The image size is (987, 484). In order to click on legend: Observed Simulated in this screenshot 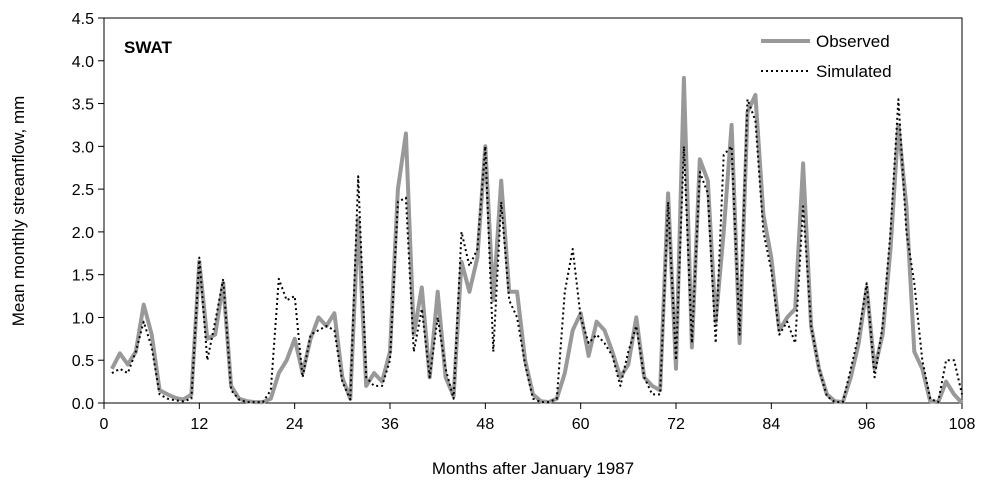, I will do `click(826, 56)`.